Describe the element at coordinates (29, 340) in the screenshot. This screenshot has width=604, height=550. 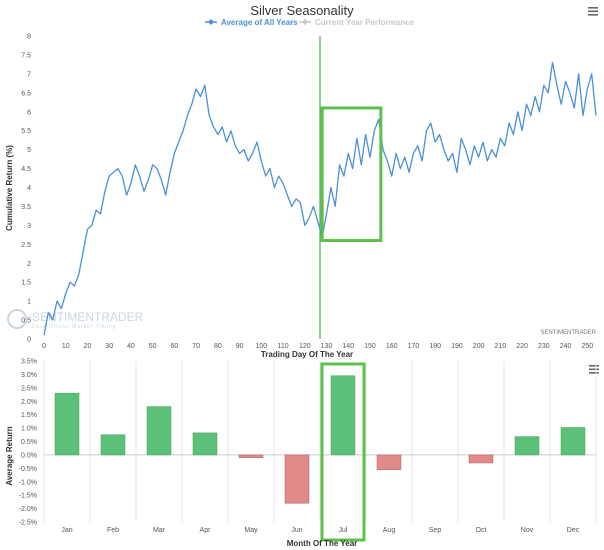
I see `y-tick-label: 0` at that location.